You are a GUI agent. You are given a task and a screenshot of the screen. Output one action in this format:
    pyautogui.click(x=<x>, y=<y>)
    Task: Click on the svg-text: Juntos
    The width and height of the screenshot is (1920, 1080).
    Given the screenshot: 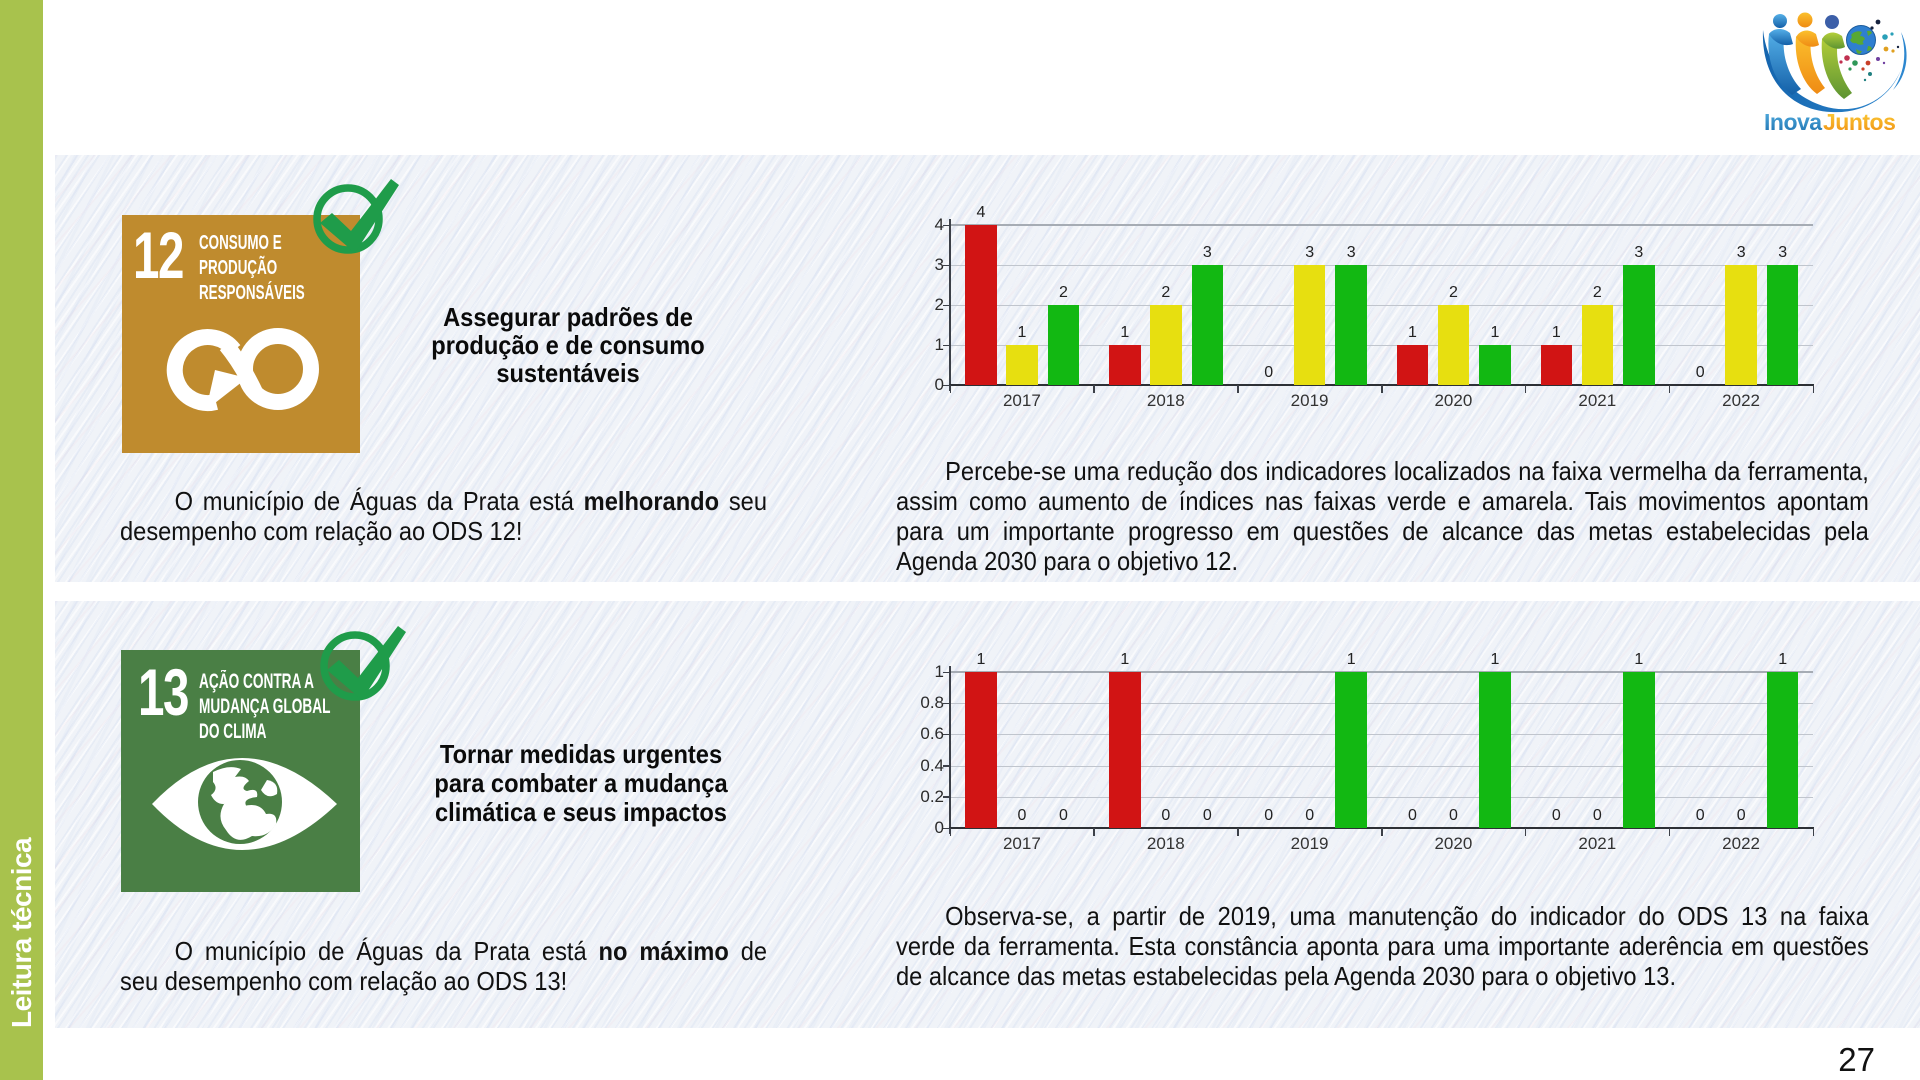 What is the action you would take?
    pyautogui.click(x=1859, y=122)
    